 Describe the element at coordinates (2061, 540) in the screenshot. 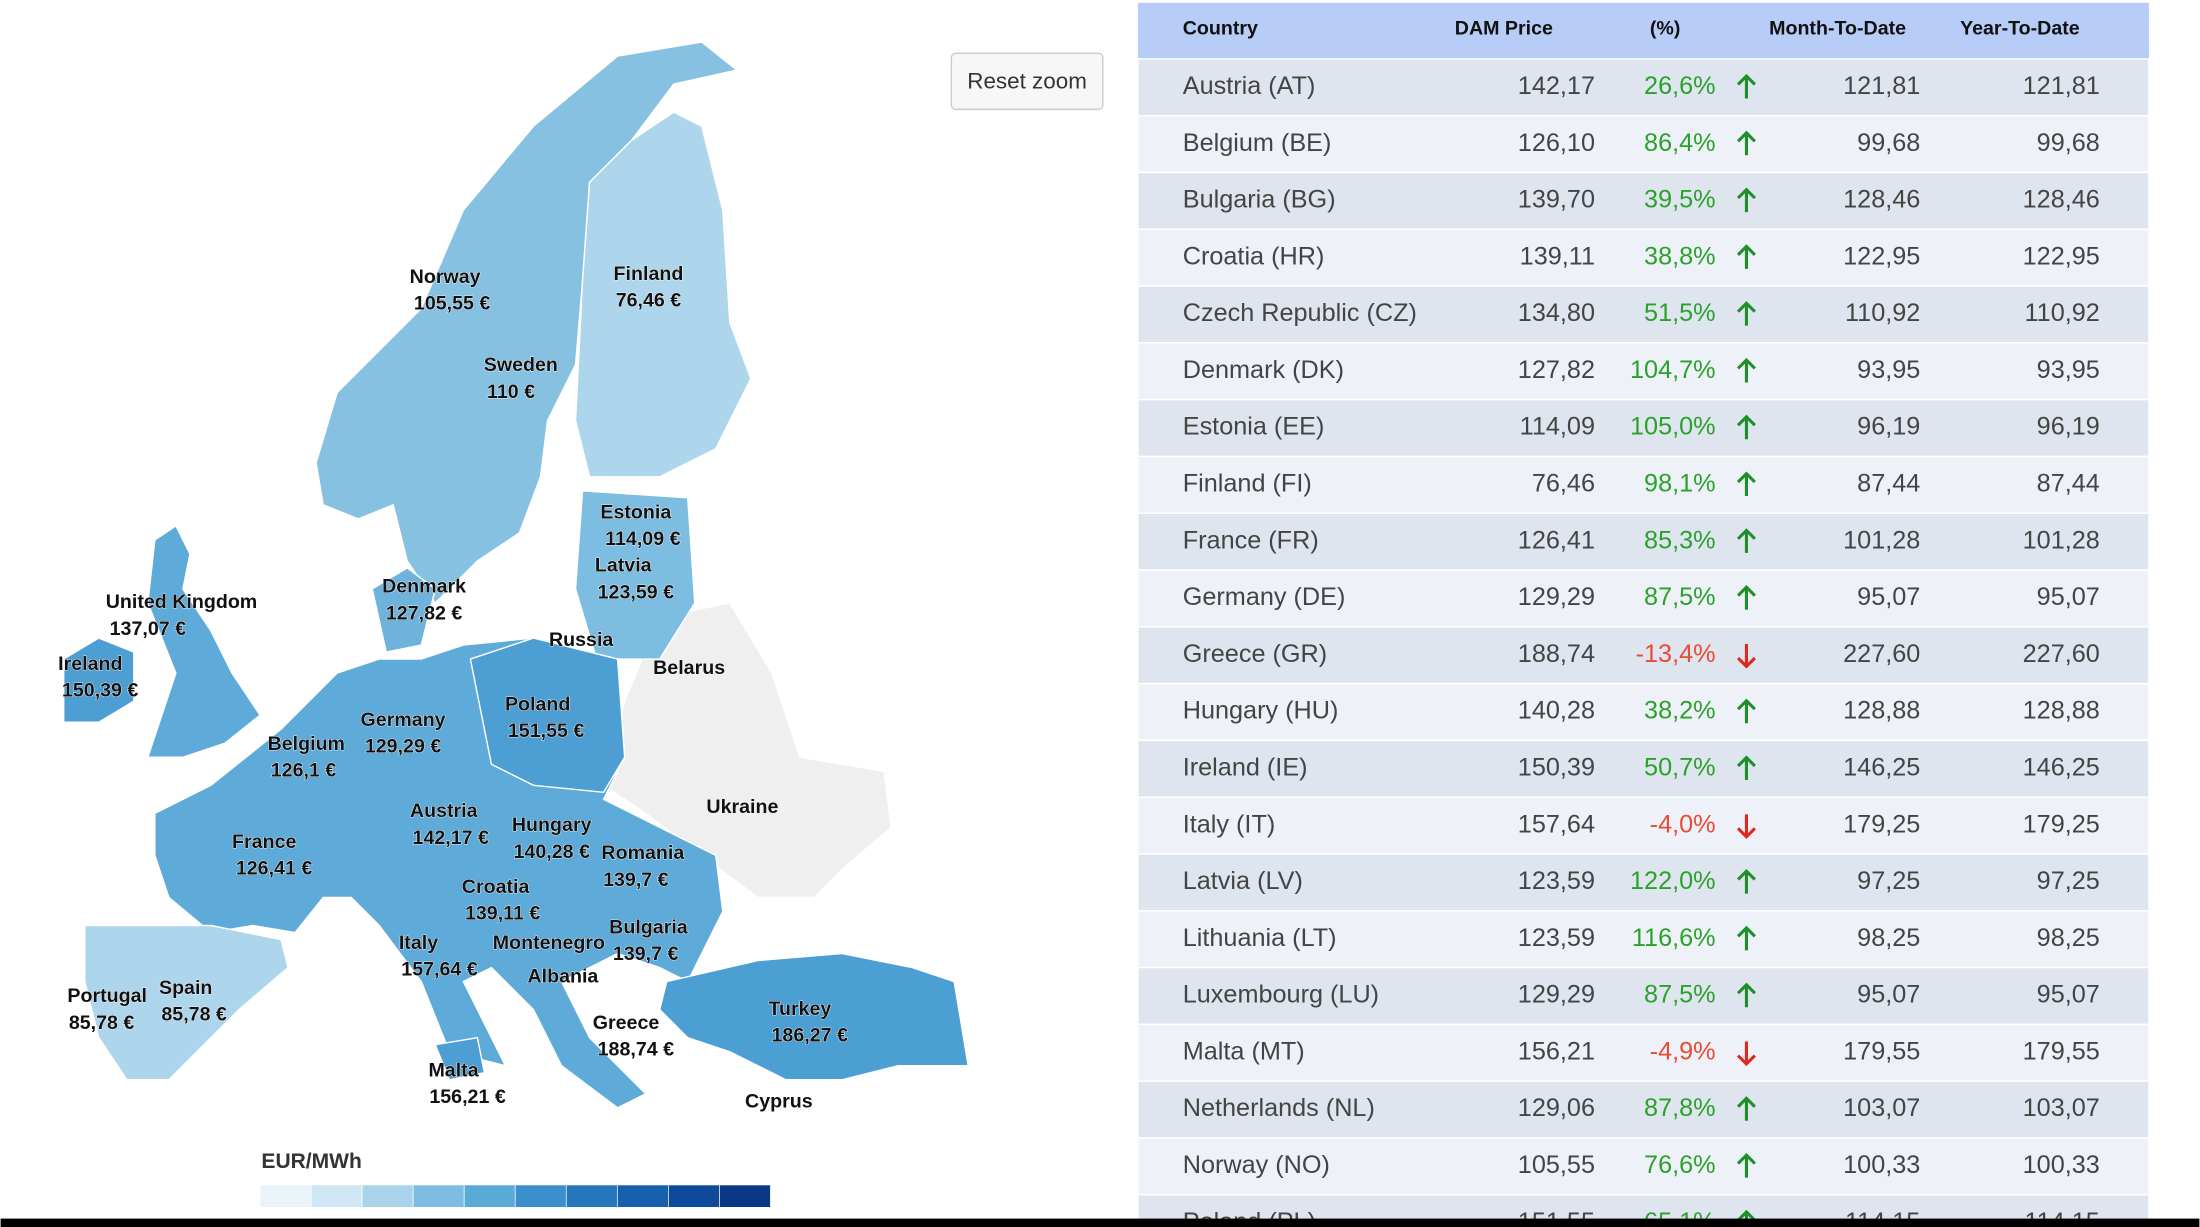

I see `value-cell: 101,28` at that location.